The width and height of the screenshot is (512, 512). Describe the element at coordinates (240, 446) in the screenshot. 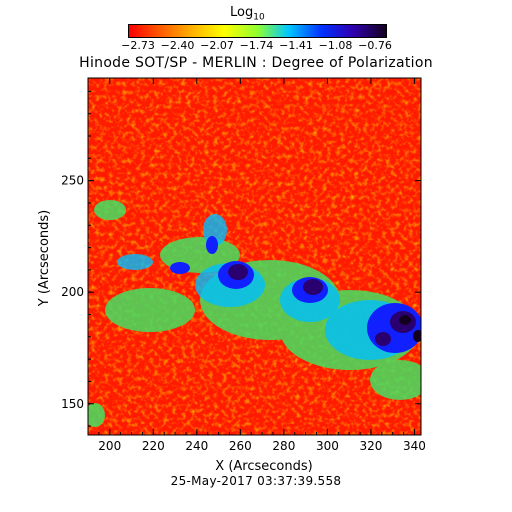

I see `x-tick-label: 260` at that location.